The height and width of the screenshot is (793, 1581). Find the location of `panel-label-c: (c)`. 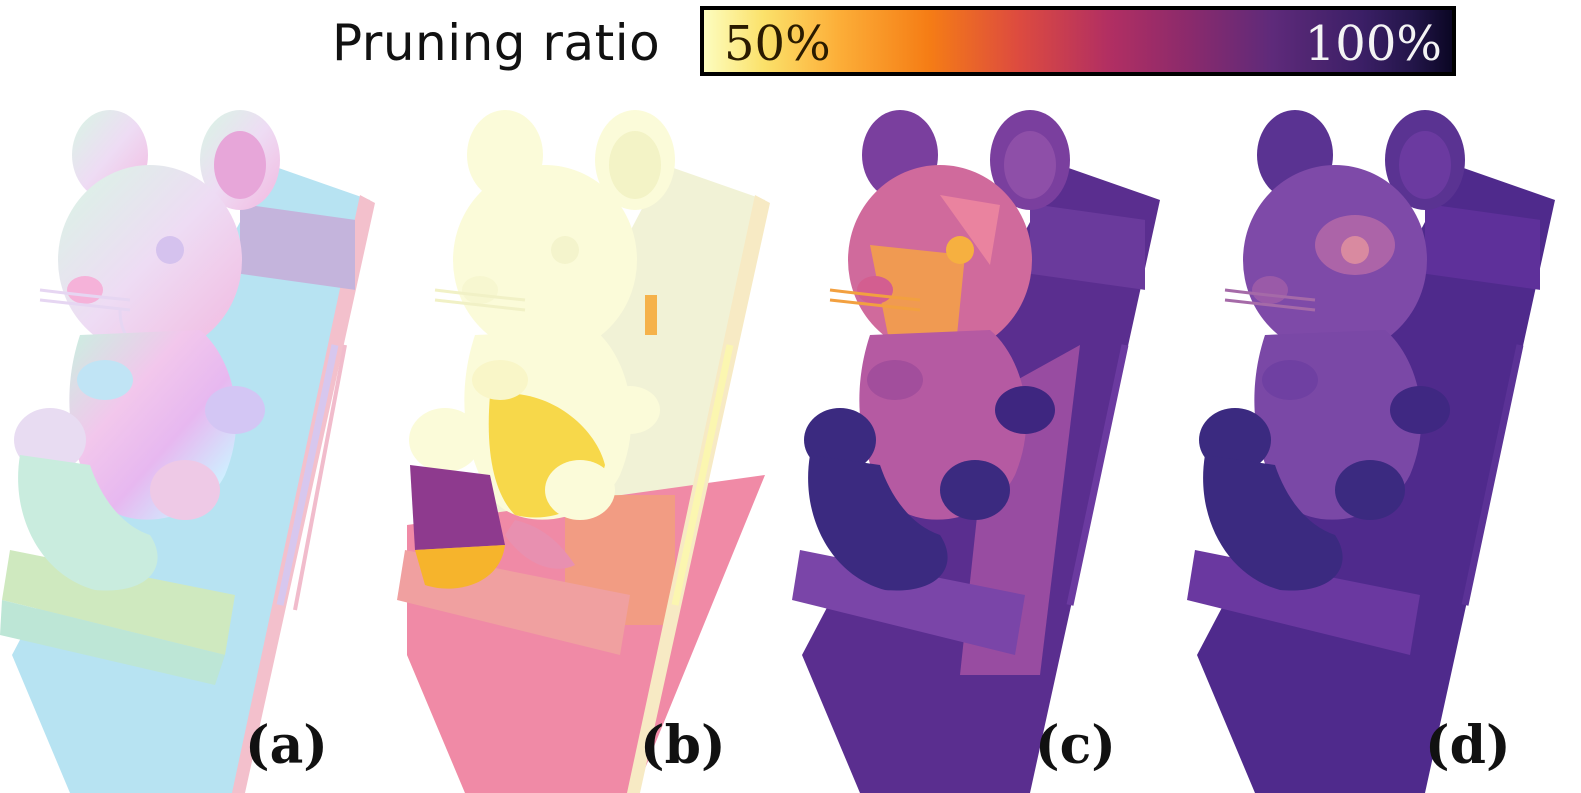

panel-label-c: (c) is located at coordinates (1075, 745).